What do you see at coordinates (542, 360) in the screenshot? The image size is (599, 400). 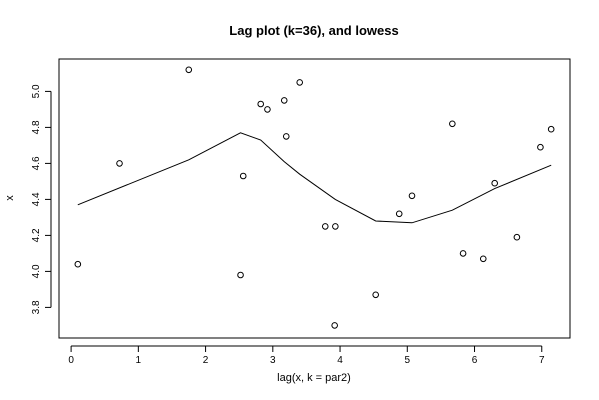 I see `x-tick-label: 7` at bounding box center [542, 360].